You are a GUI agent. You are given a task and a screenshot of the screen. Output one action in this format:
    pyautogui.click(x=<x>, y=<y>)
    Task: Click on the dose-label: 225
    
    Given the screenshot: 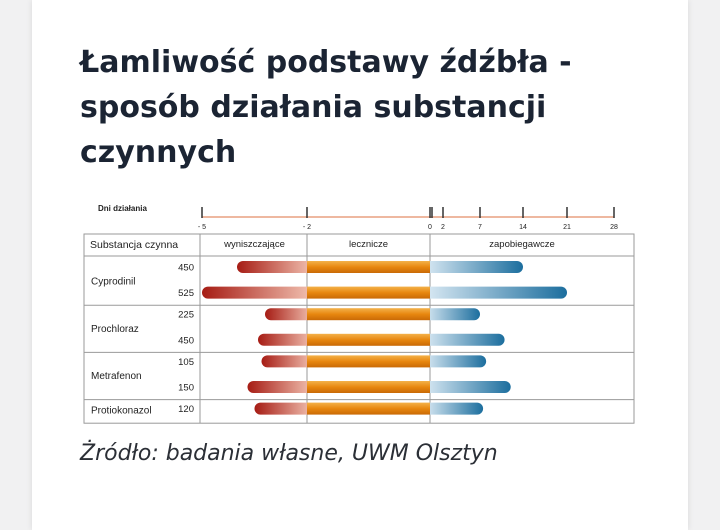 What is the action you would take?
    pyautogui.click(x=186, y=315)
    